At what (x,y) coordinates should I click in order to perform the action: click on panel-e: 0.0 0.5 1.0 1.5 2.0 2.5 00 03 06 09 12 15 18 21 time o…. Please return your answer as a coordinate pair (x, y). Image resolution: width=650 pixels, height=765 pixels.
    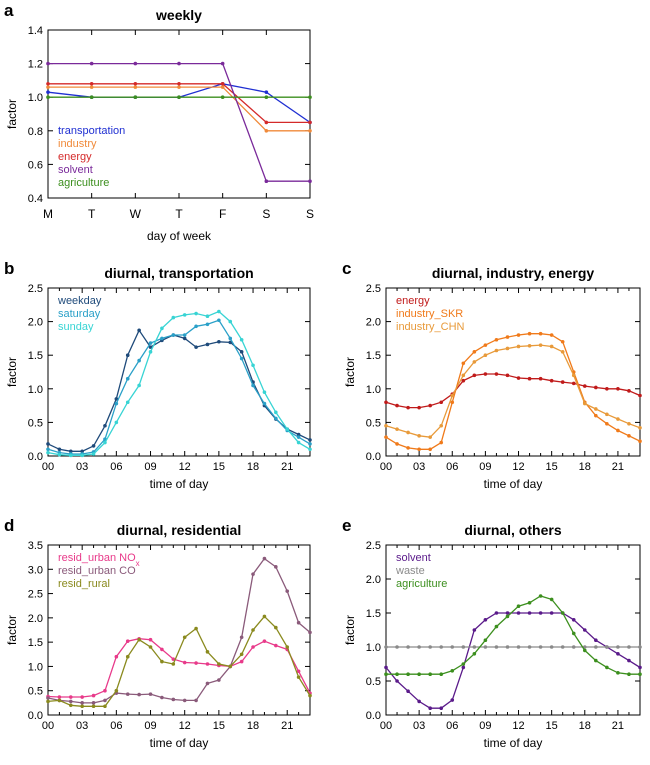
    Looking at the image, I should click on (492, 633).